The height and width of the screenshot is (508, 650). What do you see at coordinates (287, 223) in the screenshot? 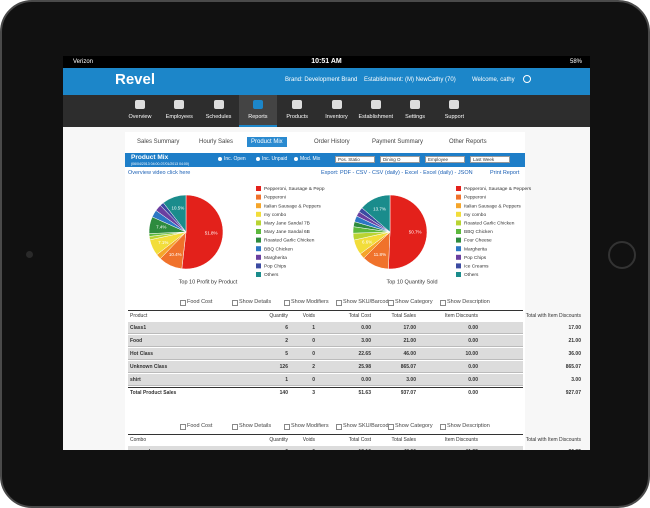
I see `legend-label: Mary Jane Sandal 7B` at bounding box center [287, 223].